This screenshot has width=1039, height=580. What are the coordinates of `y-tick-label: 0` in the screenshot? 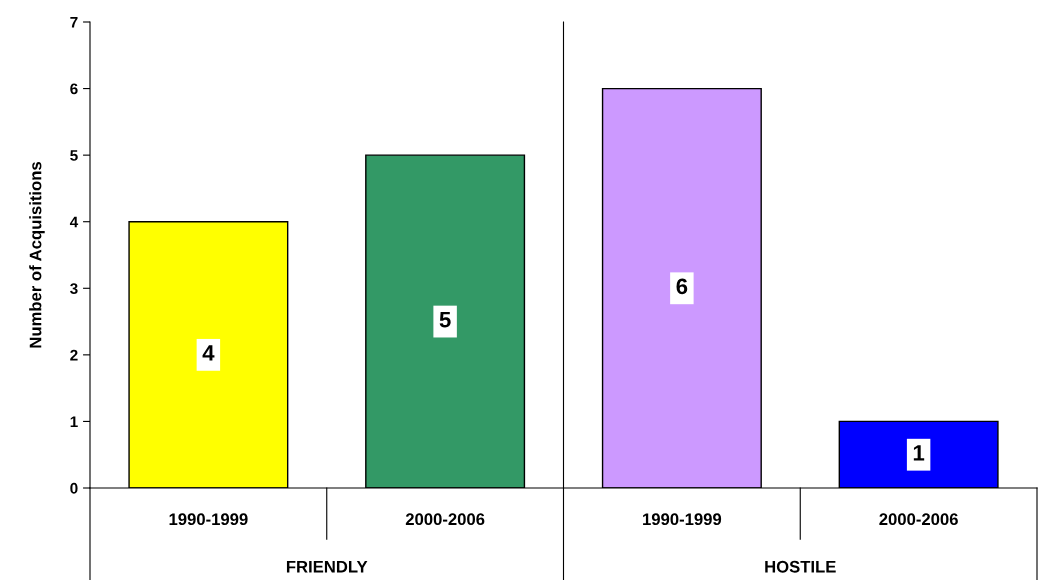 It's located at (74, 488).